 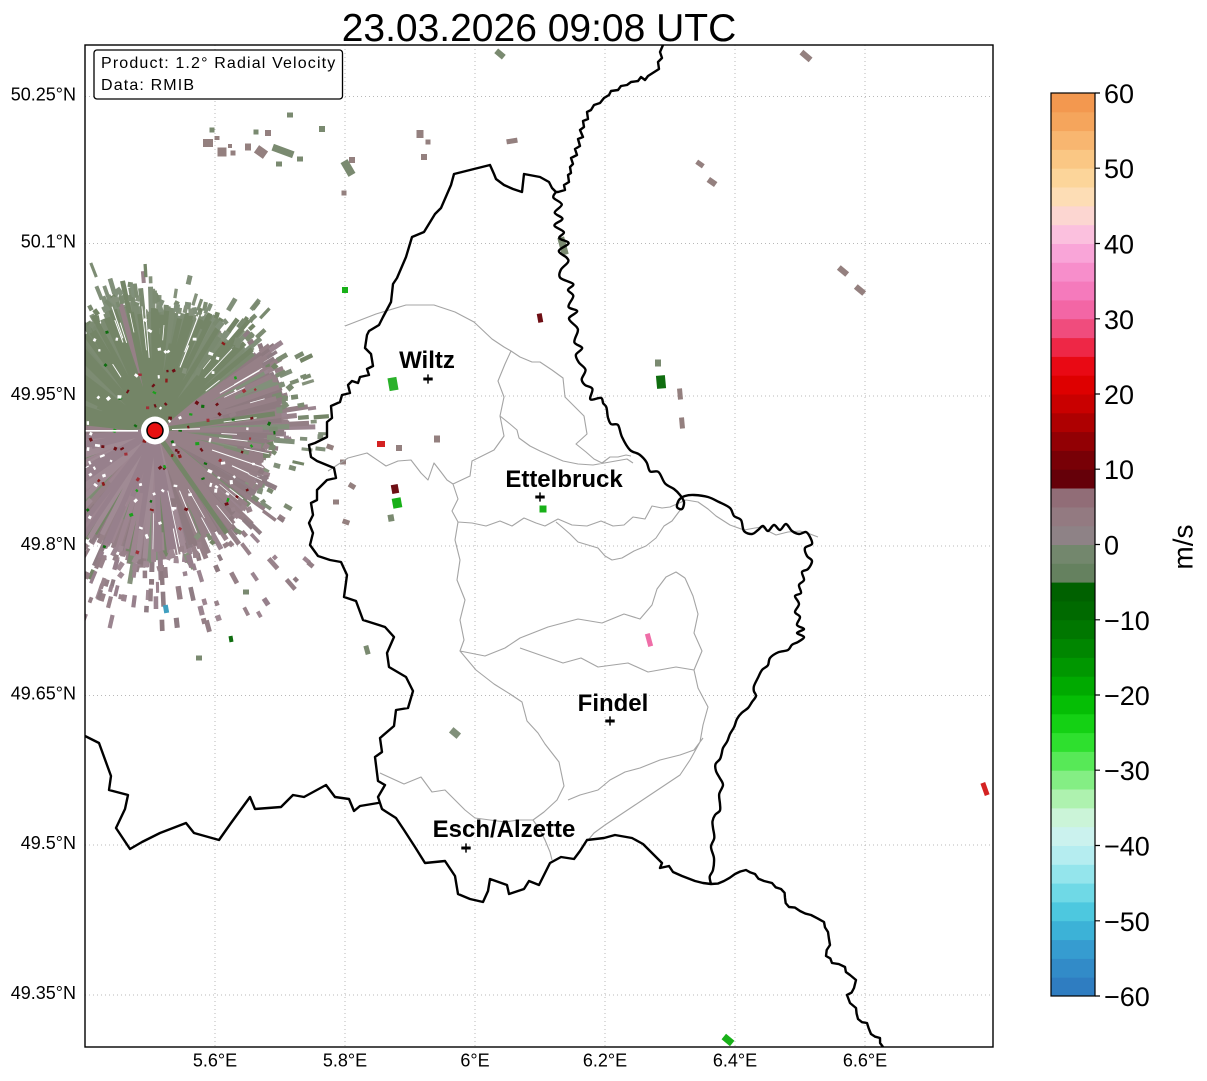 I want to click on svg-text: 49.8°N, so click(x=48, y=544).